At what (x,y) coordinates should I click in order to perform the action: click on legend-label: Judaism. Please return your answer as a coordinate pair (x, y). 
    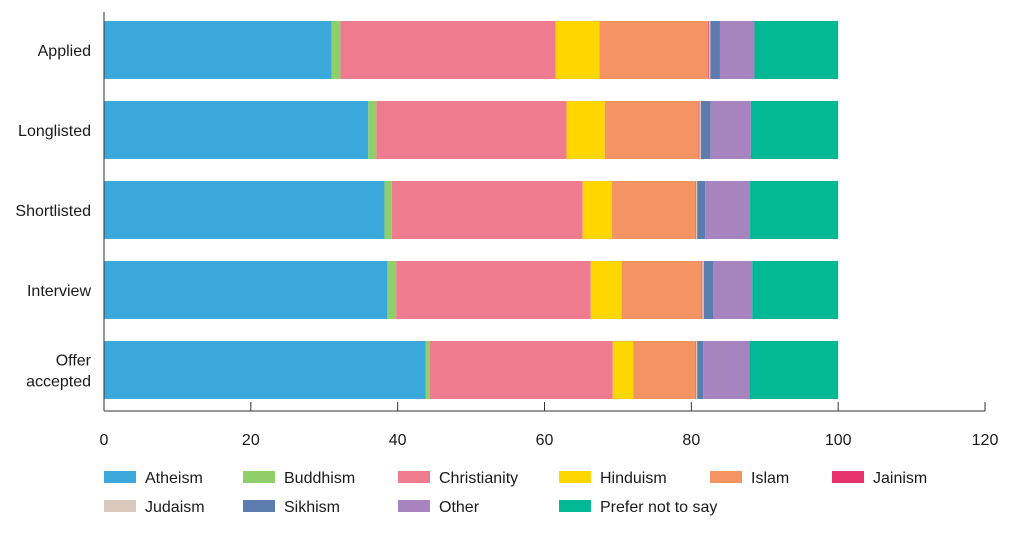
    Looking at the image, I should click on (175, 507).